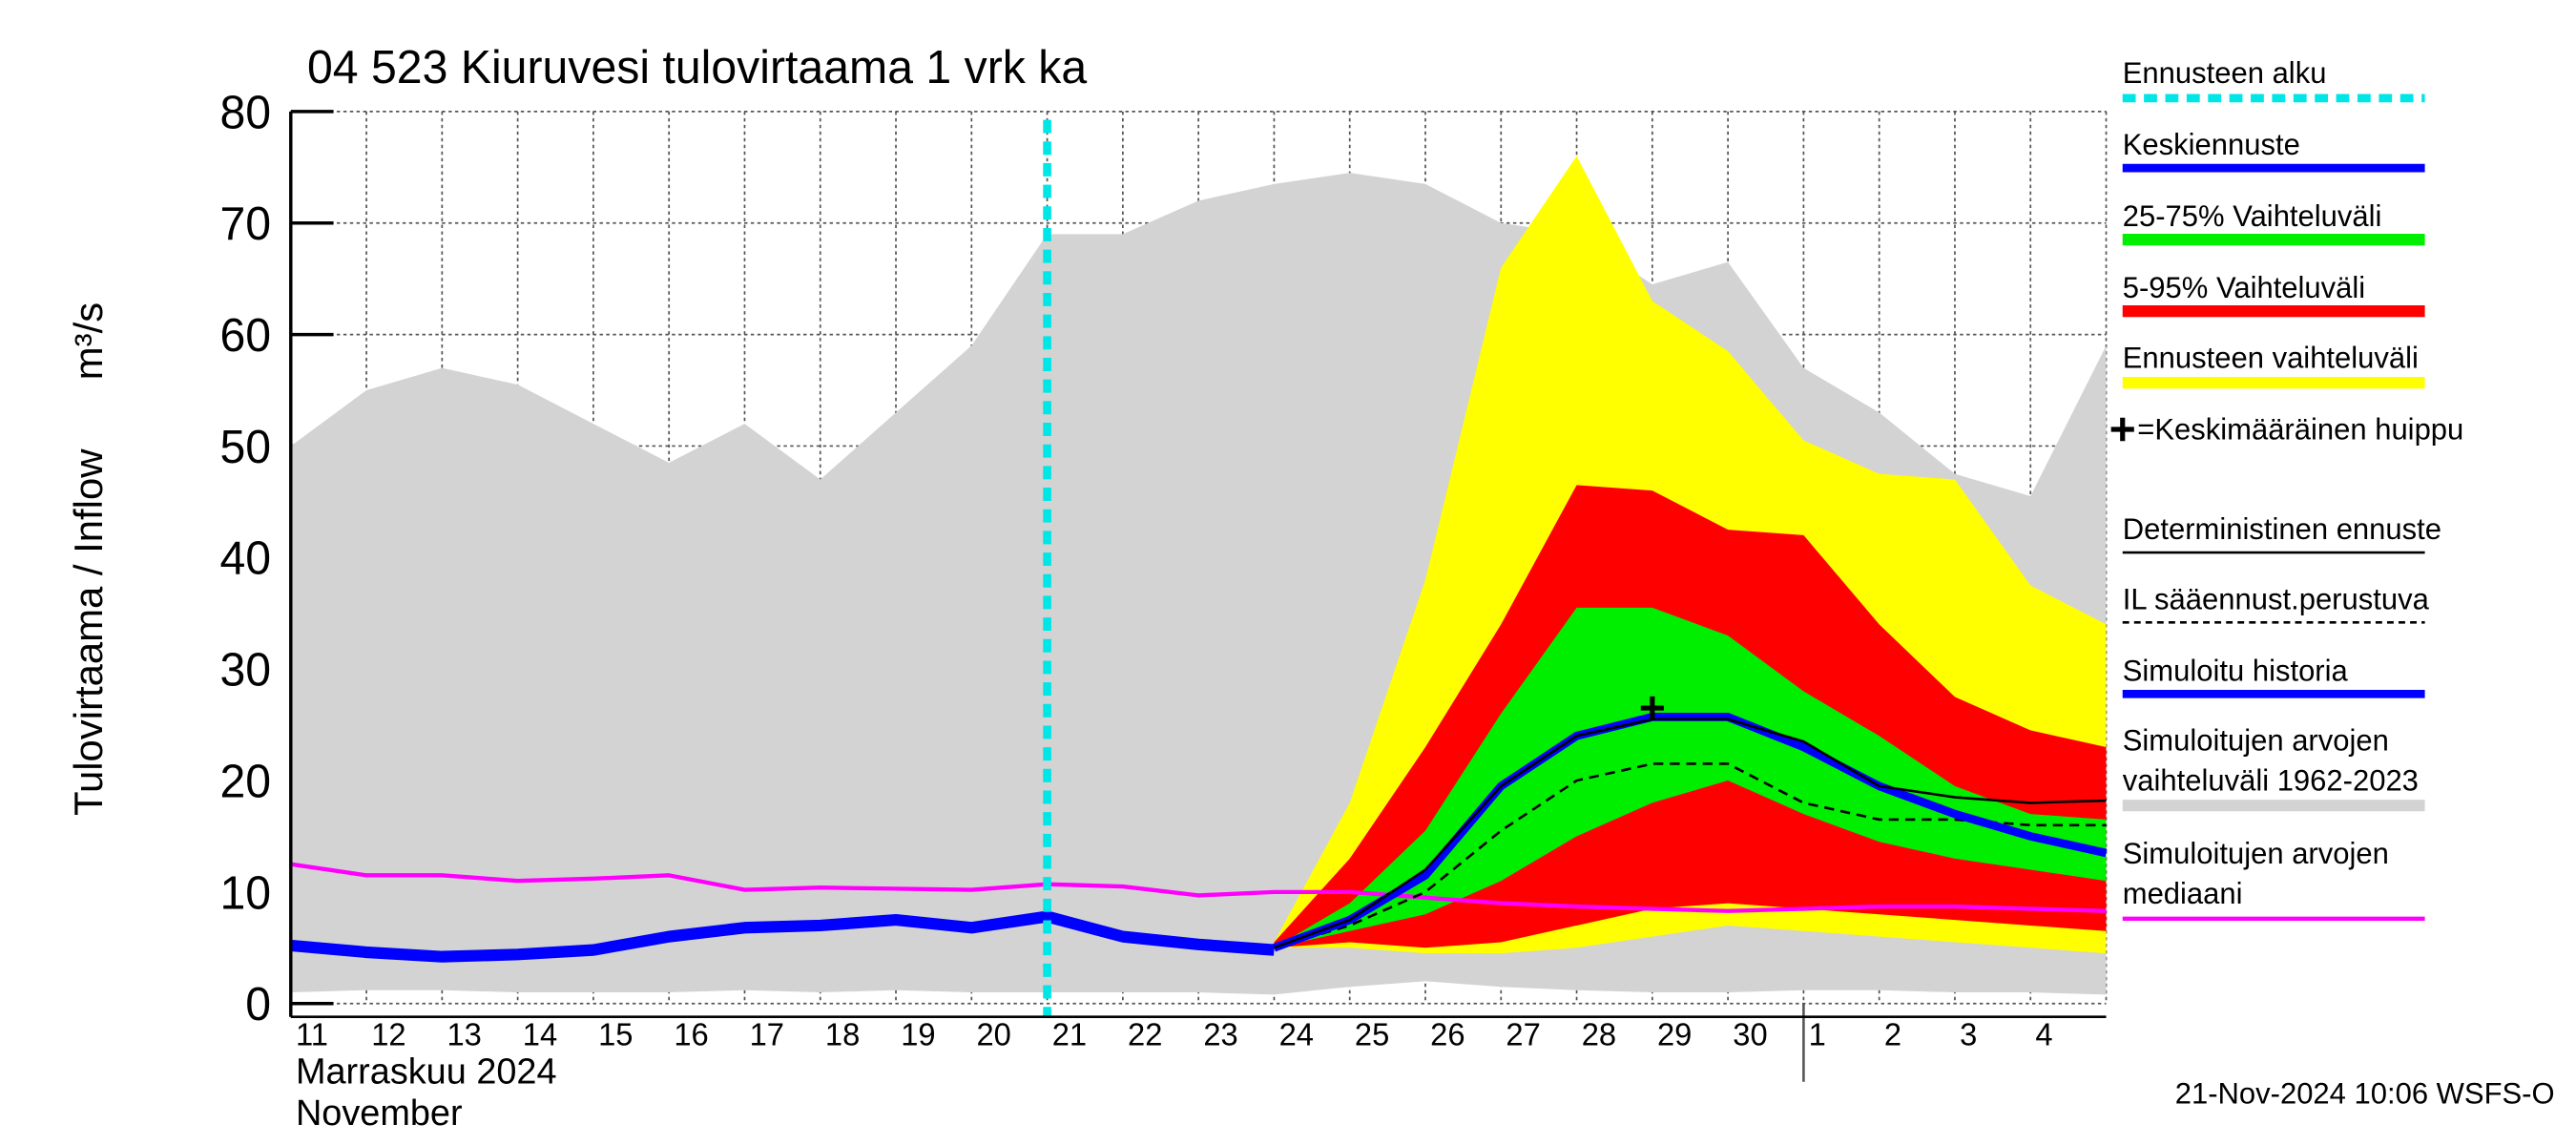 This screenshot has height=1145, width=2576. I want to click on legend-label: =Keskimääräinen huippu, so click(2300, 430).